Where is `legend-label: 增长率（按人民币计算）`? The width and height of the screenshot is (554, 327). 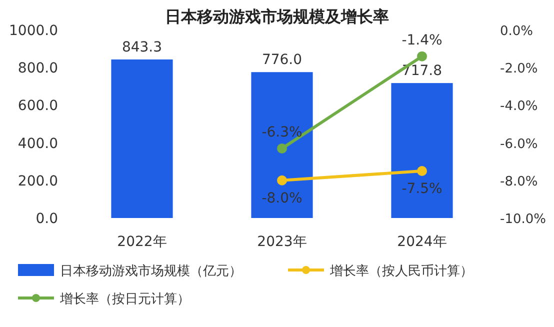
legend-label: 增长率（按人民币计算） is located at coordinates (401, 271).